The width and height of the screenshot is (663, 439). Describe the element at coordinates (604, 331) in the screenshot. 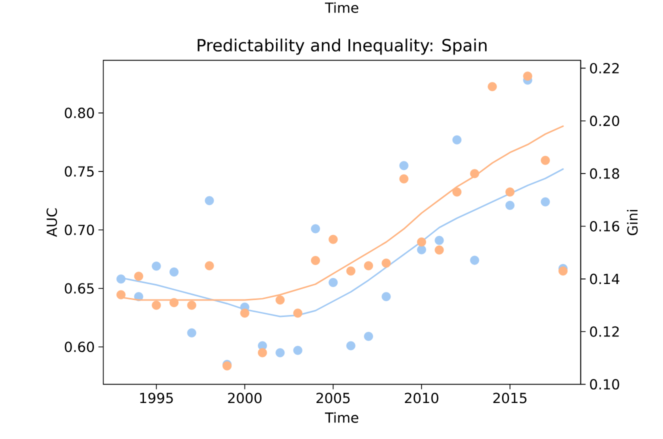

I see `y2-tick-label: 0.12` at that location.